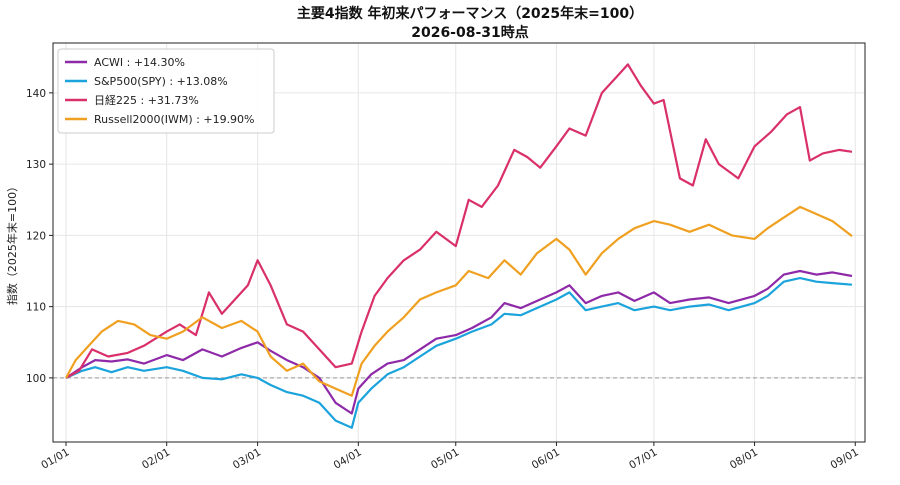 The image size is (900, 485). Describe the element at coordinates (348, 459) in the screenshot. I see `x-tick-label: 04/01` at that location.